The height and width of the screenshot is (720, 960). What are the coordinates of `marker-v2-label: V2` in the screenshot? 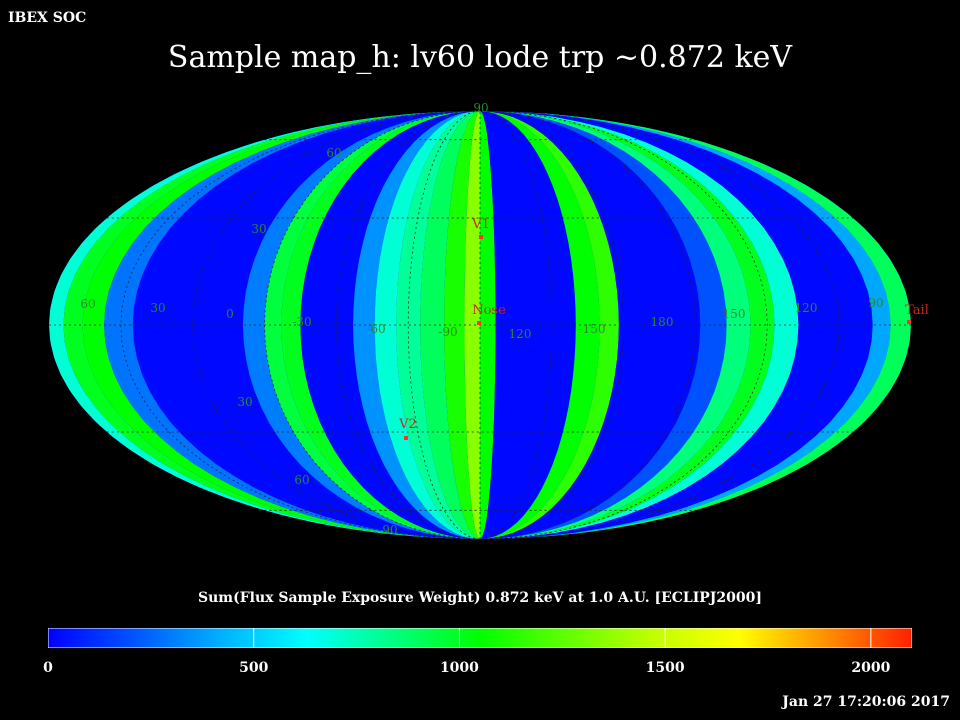 It's located at (407, 424).